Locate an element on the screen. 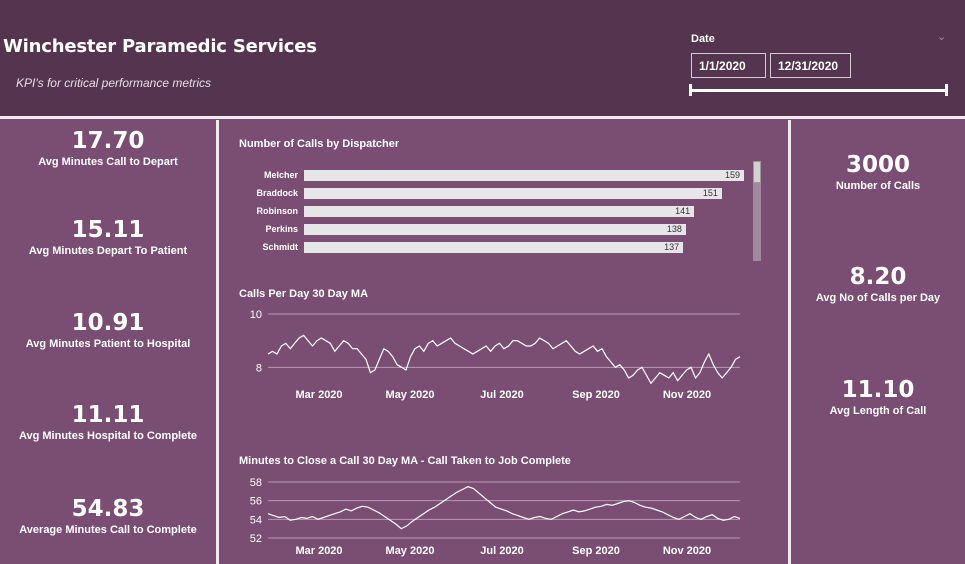 This screenshot has width=965, height=564. bar-value-label: 137 is located at coordinates (672, 247).